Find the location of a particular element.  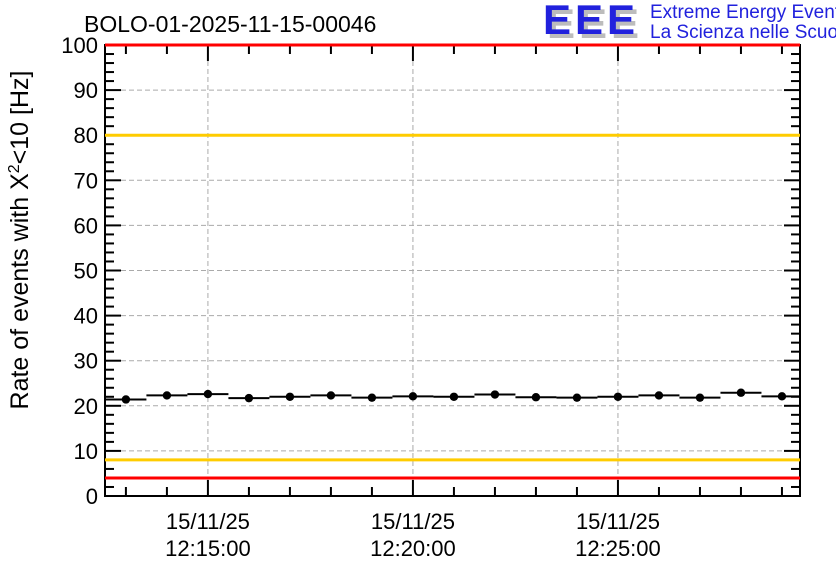

x-tick-label: 12:25:00 is located at coordinates (618, 548).